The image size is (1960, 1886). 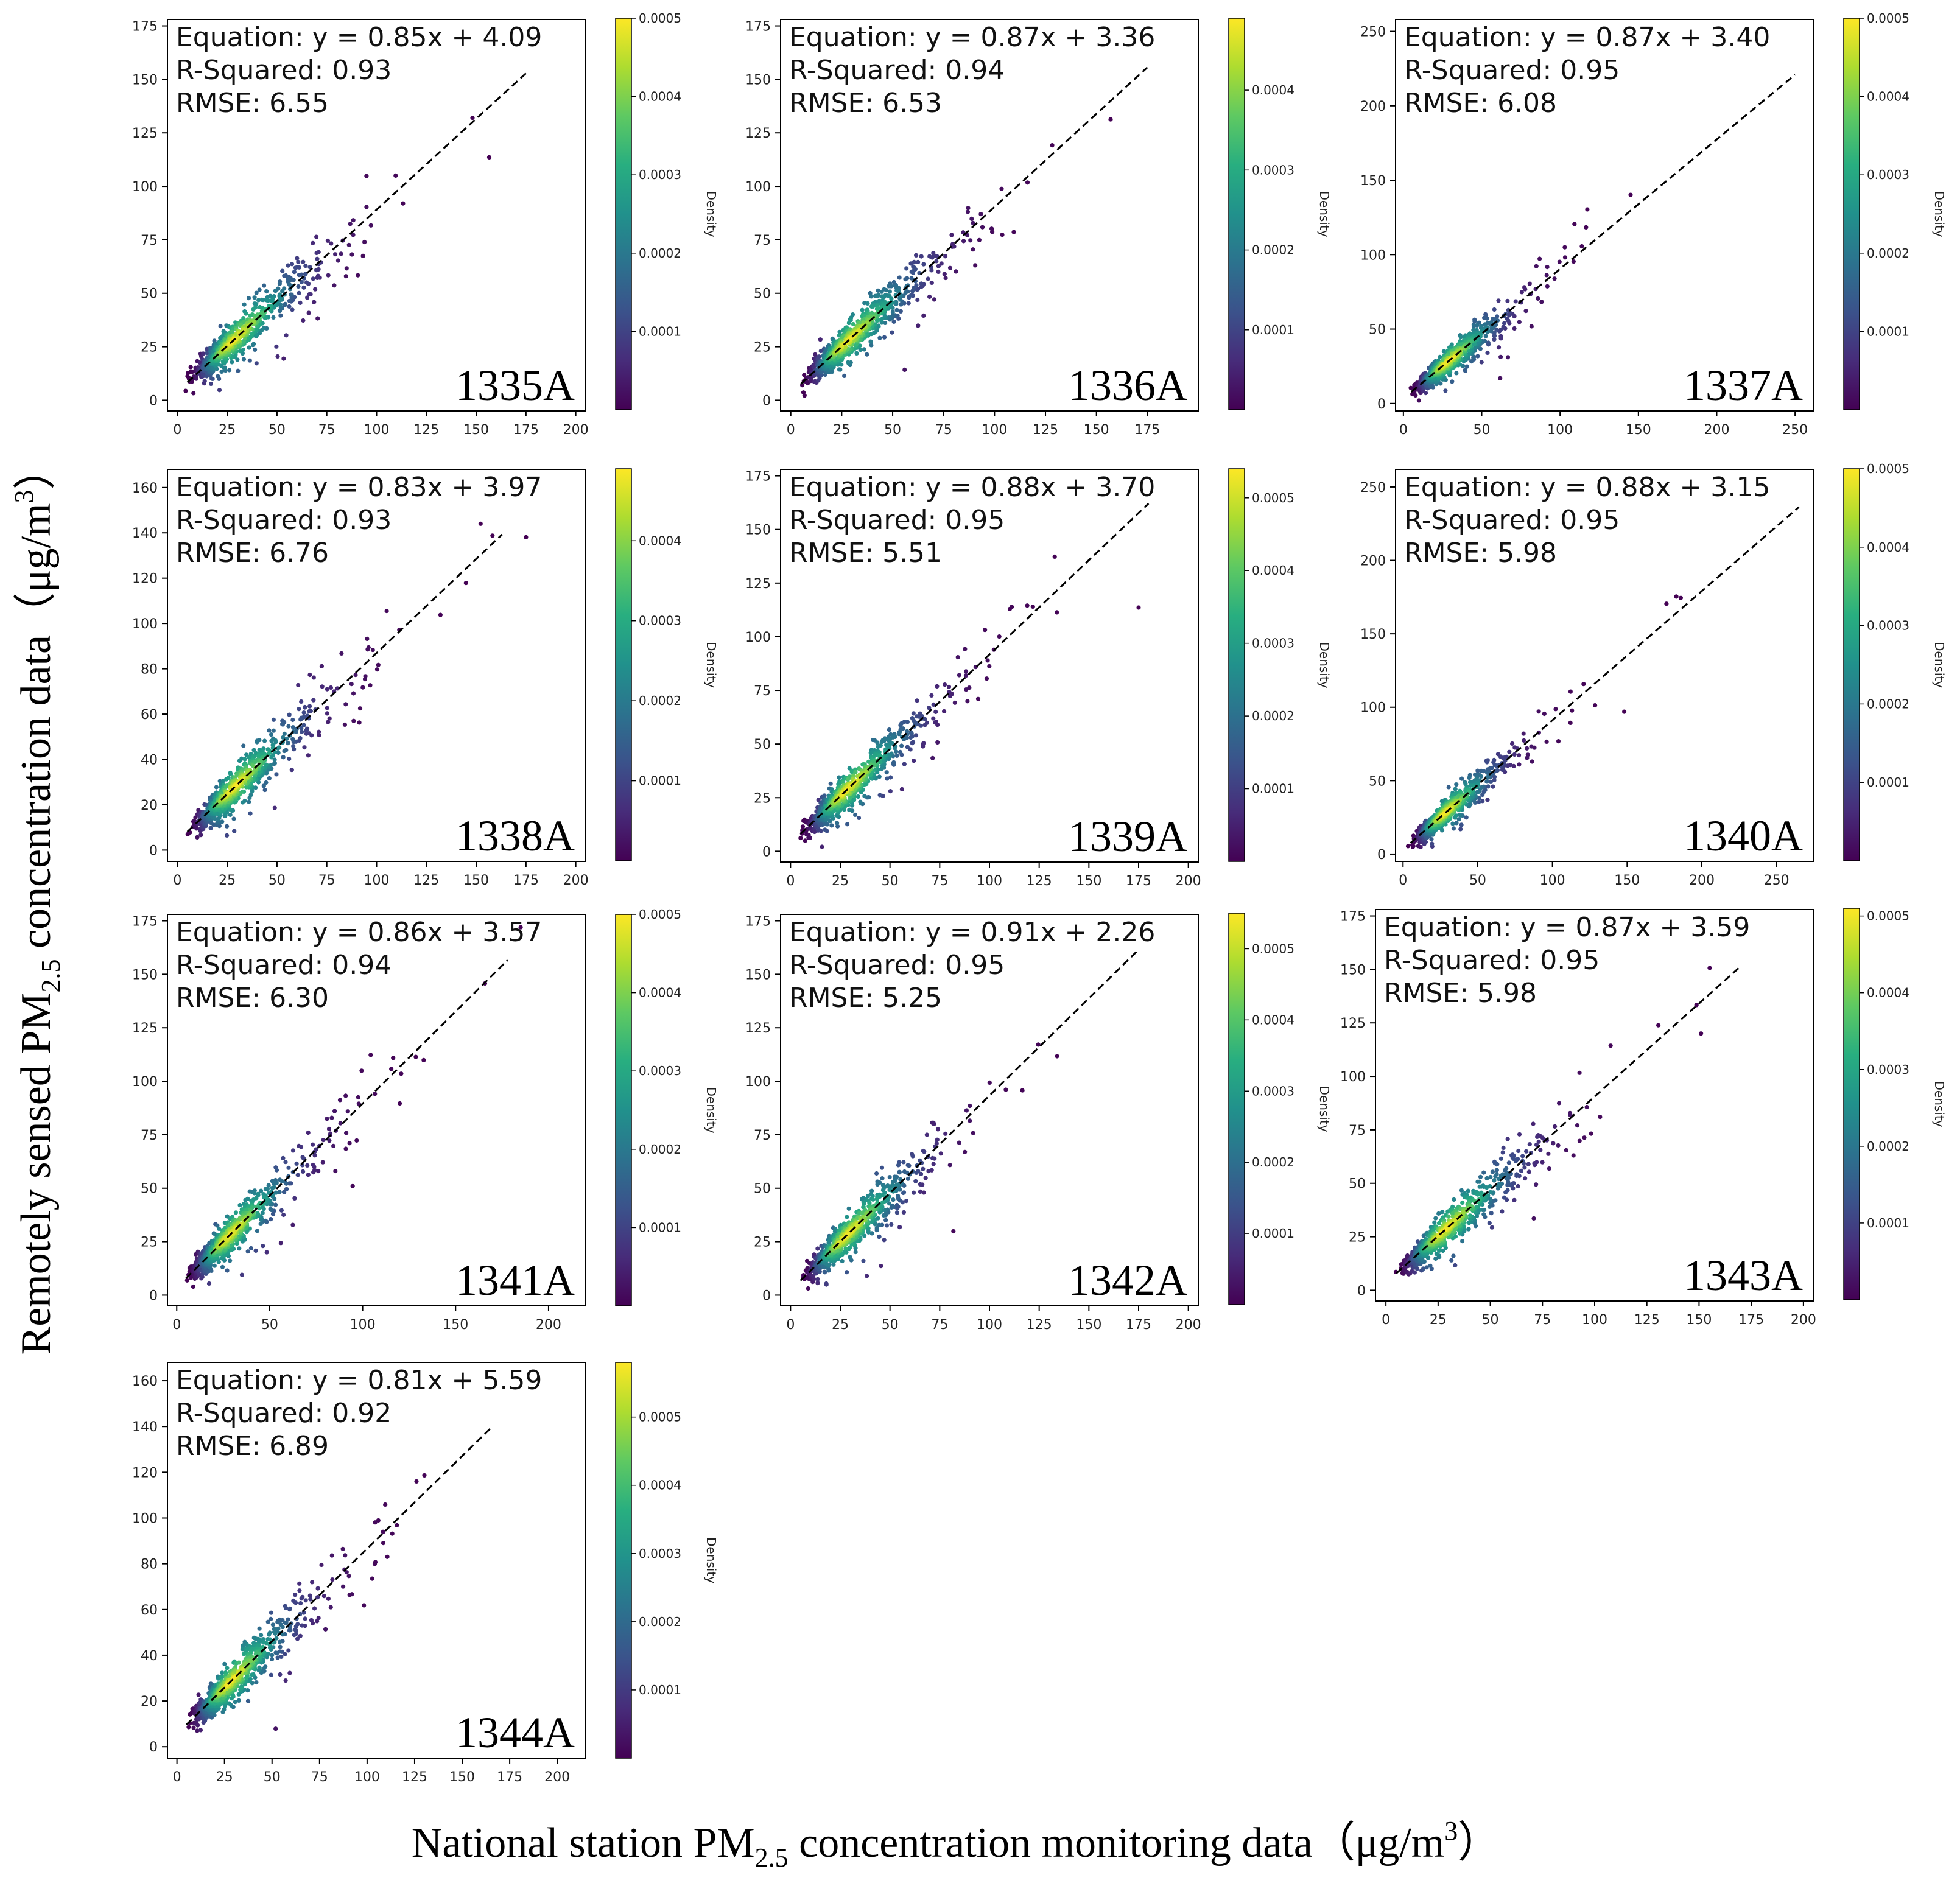 What do you see at coordinates (758, 80) in the screenshot?
I see `y-tick-label: 150` at bounding box center [758, 80].